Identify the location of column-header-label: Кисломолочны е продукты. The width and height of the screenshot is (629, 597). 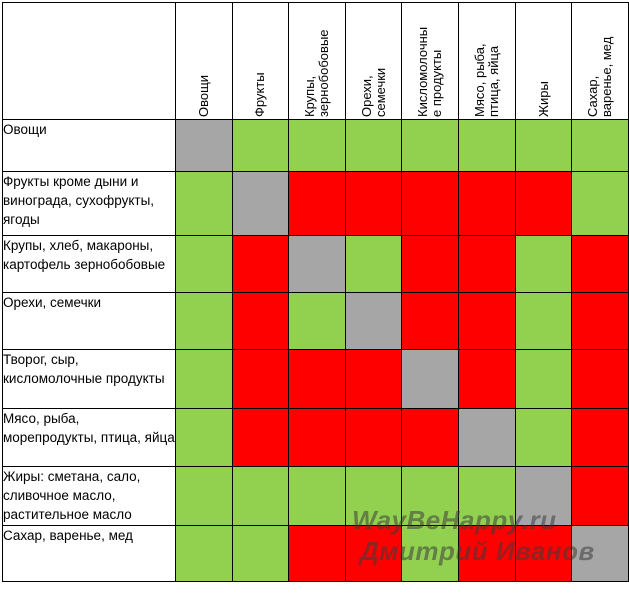
(430, 71).